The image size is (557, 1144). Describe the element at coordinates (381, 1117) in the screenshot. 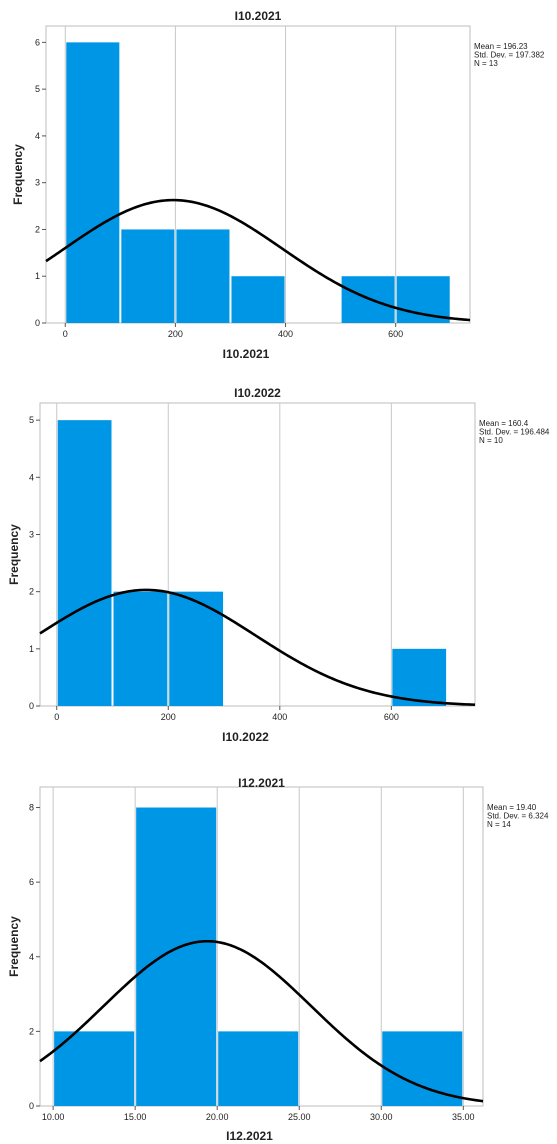

I see `x-tick-label: 30.00` at that location.